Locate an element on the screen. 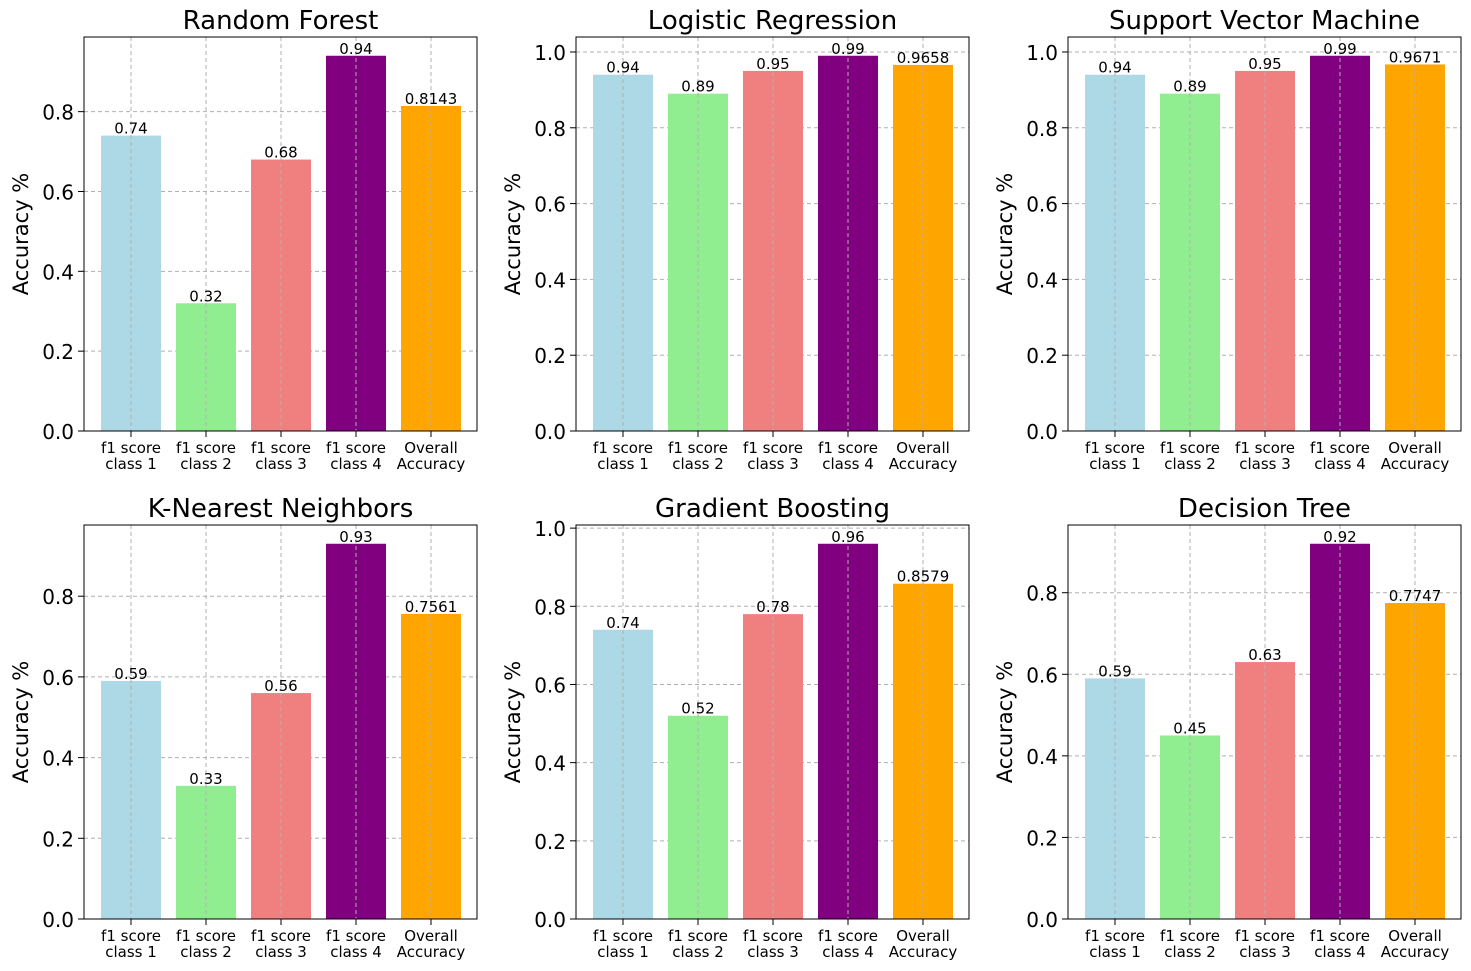 The image size is (1471, 971). data-label: 0.7561 is located at coordinates (431, 607).